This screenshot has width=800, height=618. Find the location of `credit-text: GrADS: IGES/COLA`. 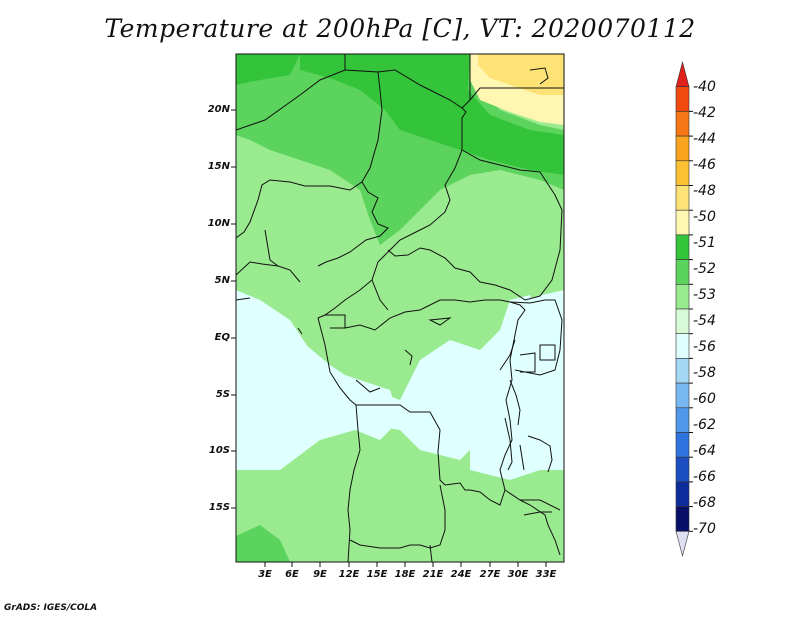

credit-text: GrADS: IGES/COLA is located at coordinates (51, 608).